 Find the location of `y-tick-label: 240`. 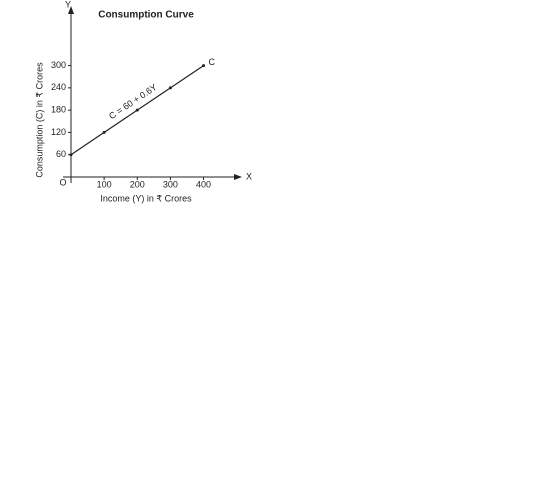

y-tick-label: 240 is located at coordinates (58, 87).